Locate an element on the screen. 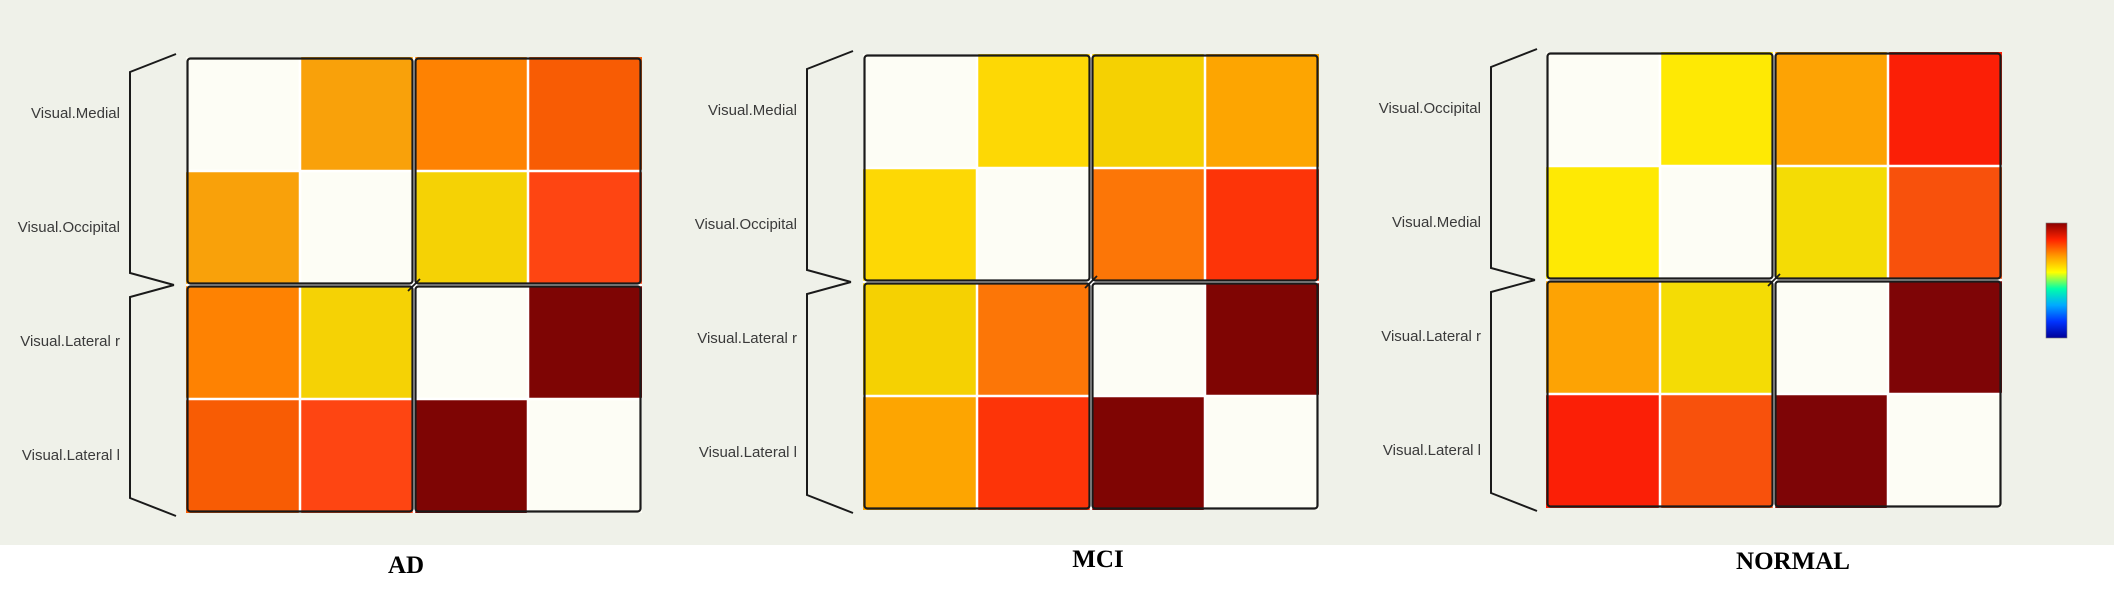  panel-title: AD is located at coordinates (406, 565).